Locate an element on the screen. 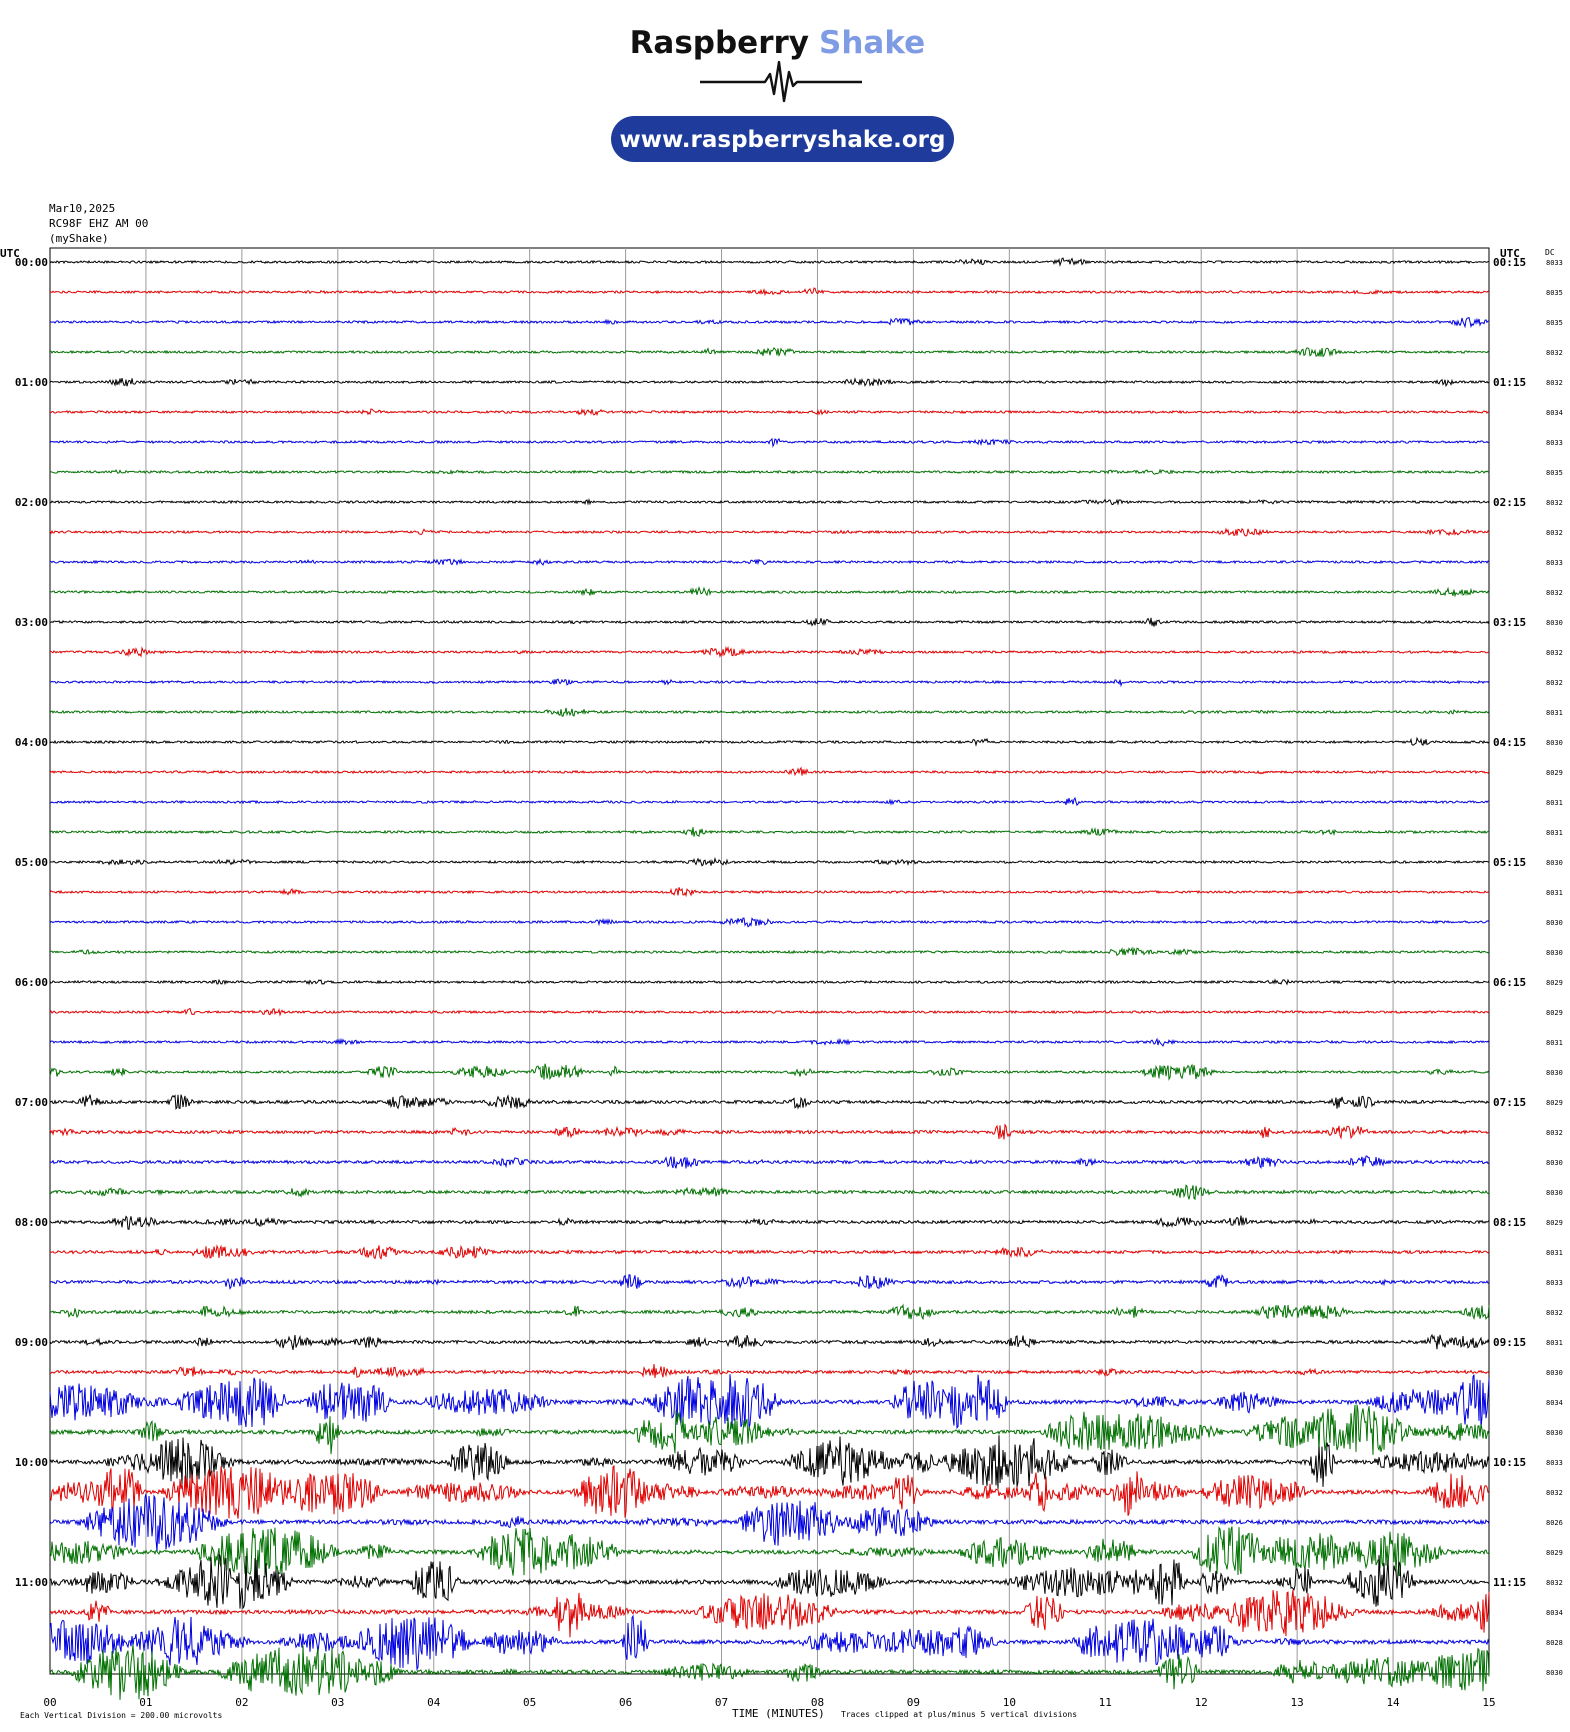 This screenshot has height=1732, width=1570. x-tick-label: 13 is located at coordinates (1297, 1702).